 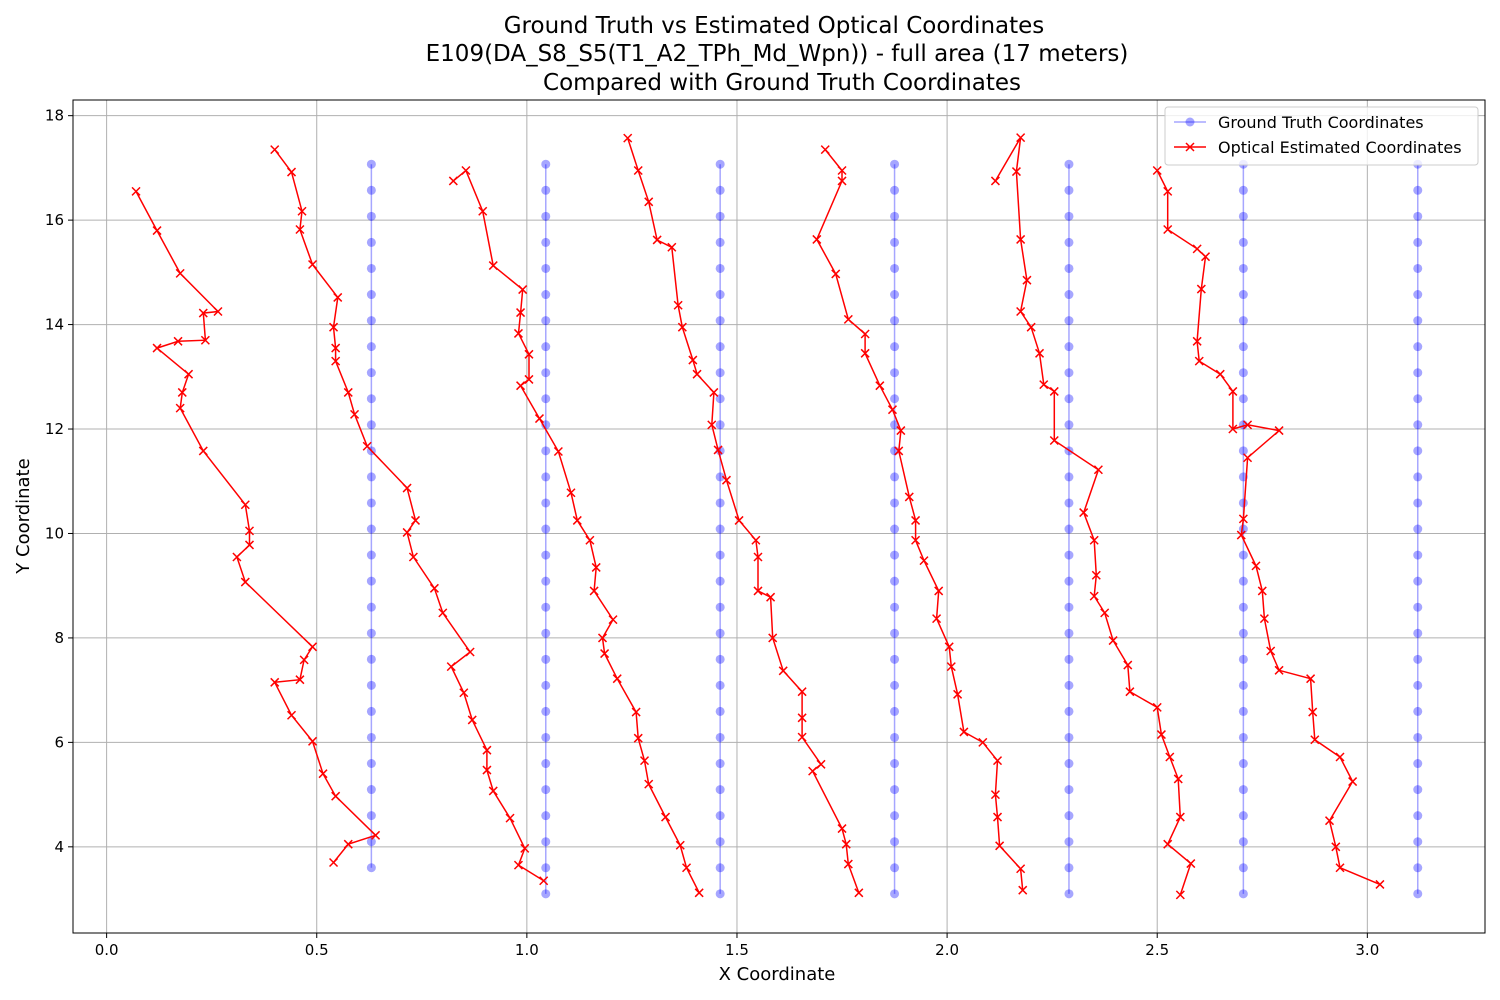 What do you see at coordinates (947, 950) in the screenshot?
I see `x-tick-label: 2.0` at bounding box center [947, 950].